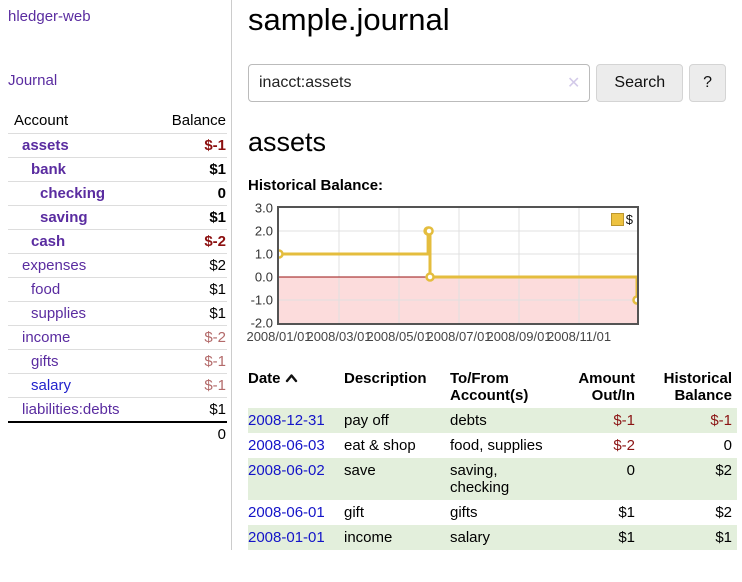 The height and width of the screenshot is (582, 742). Describe the element at coordinates (48, 241) in the screenshot. I see `account-link-cash: cash` at that location.